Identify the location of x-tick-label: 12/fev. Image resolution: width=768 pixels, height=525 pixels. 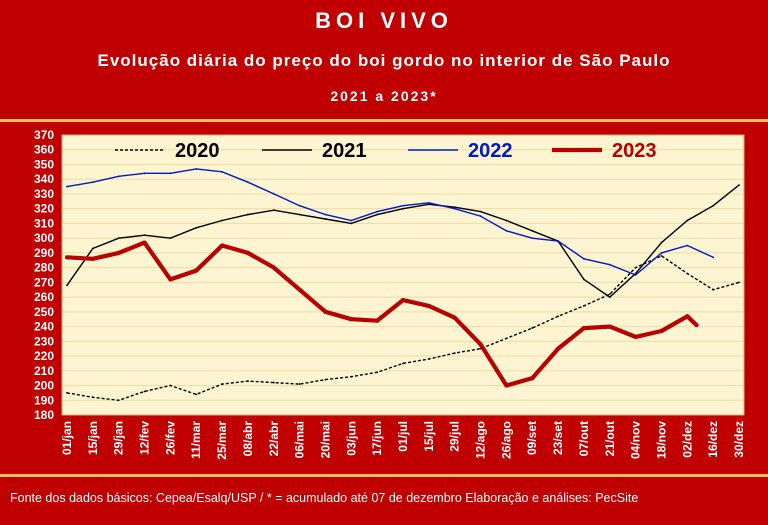
(145, 438).